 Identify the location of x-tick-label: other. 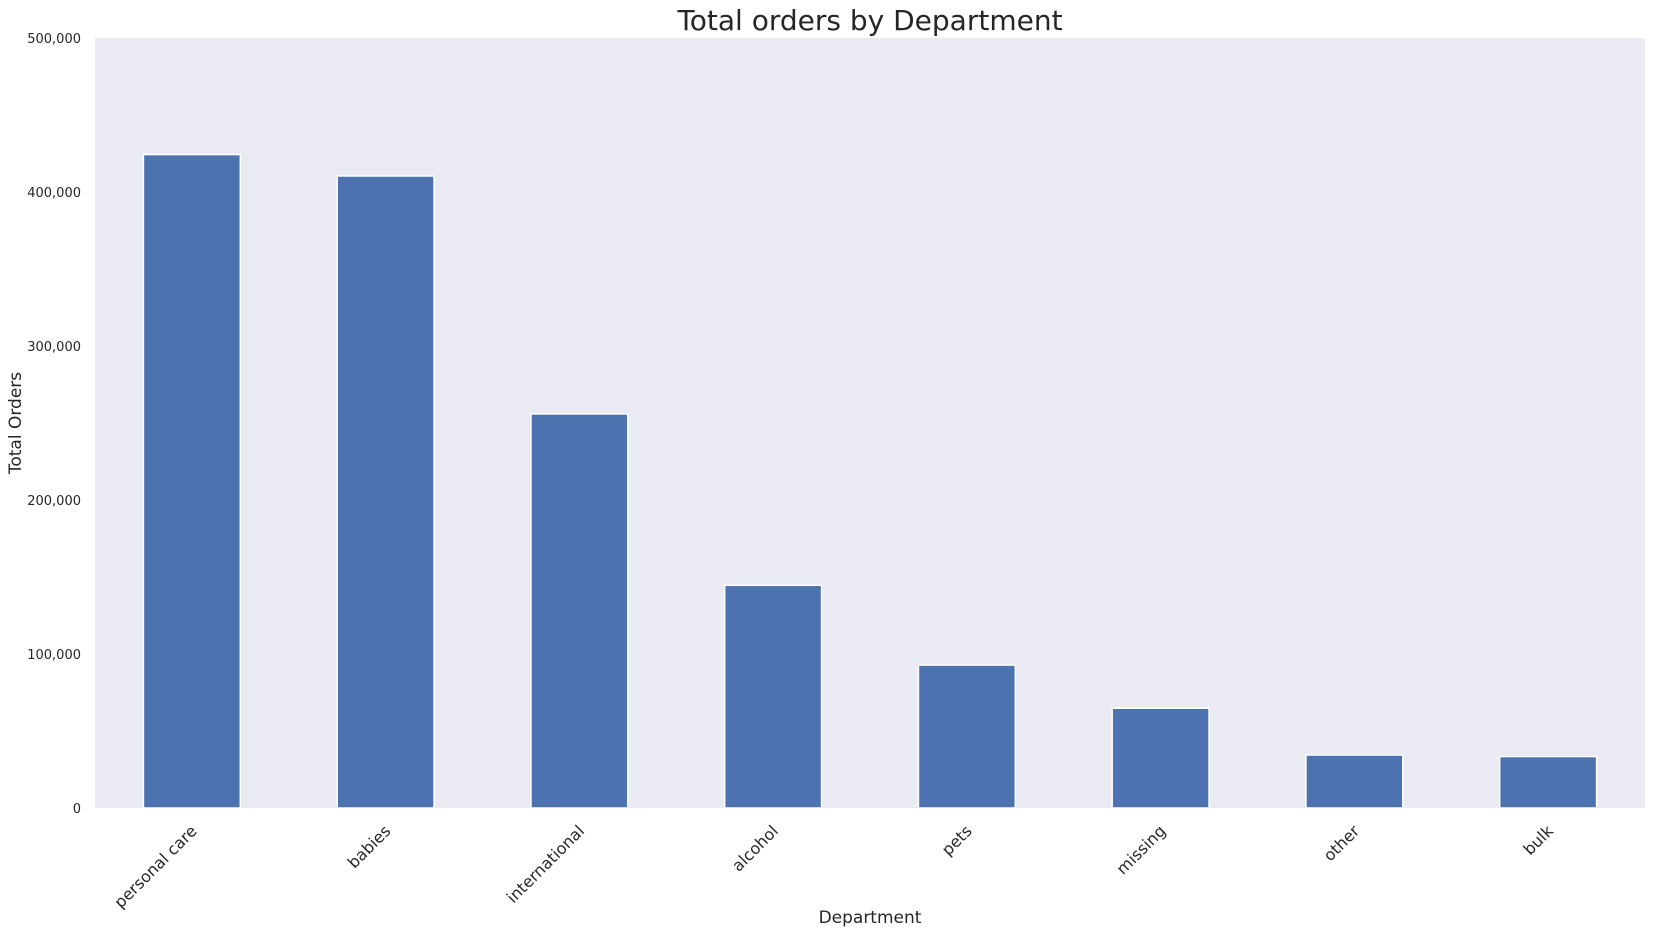
(1342, 843).